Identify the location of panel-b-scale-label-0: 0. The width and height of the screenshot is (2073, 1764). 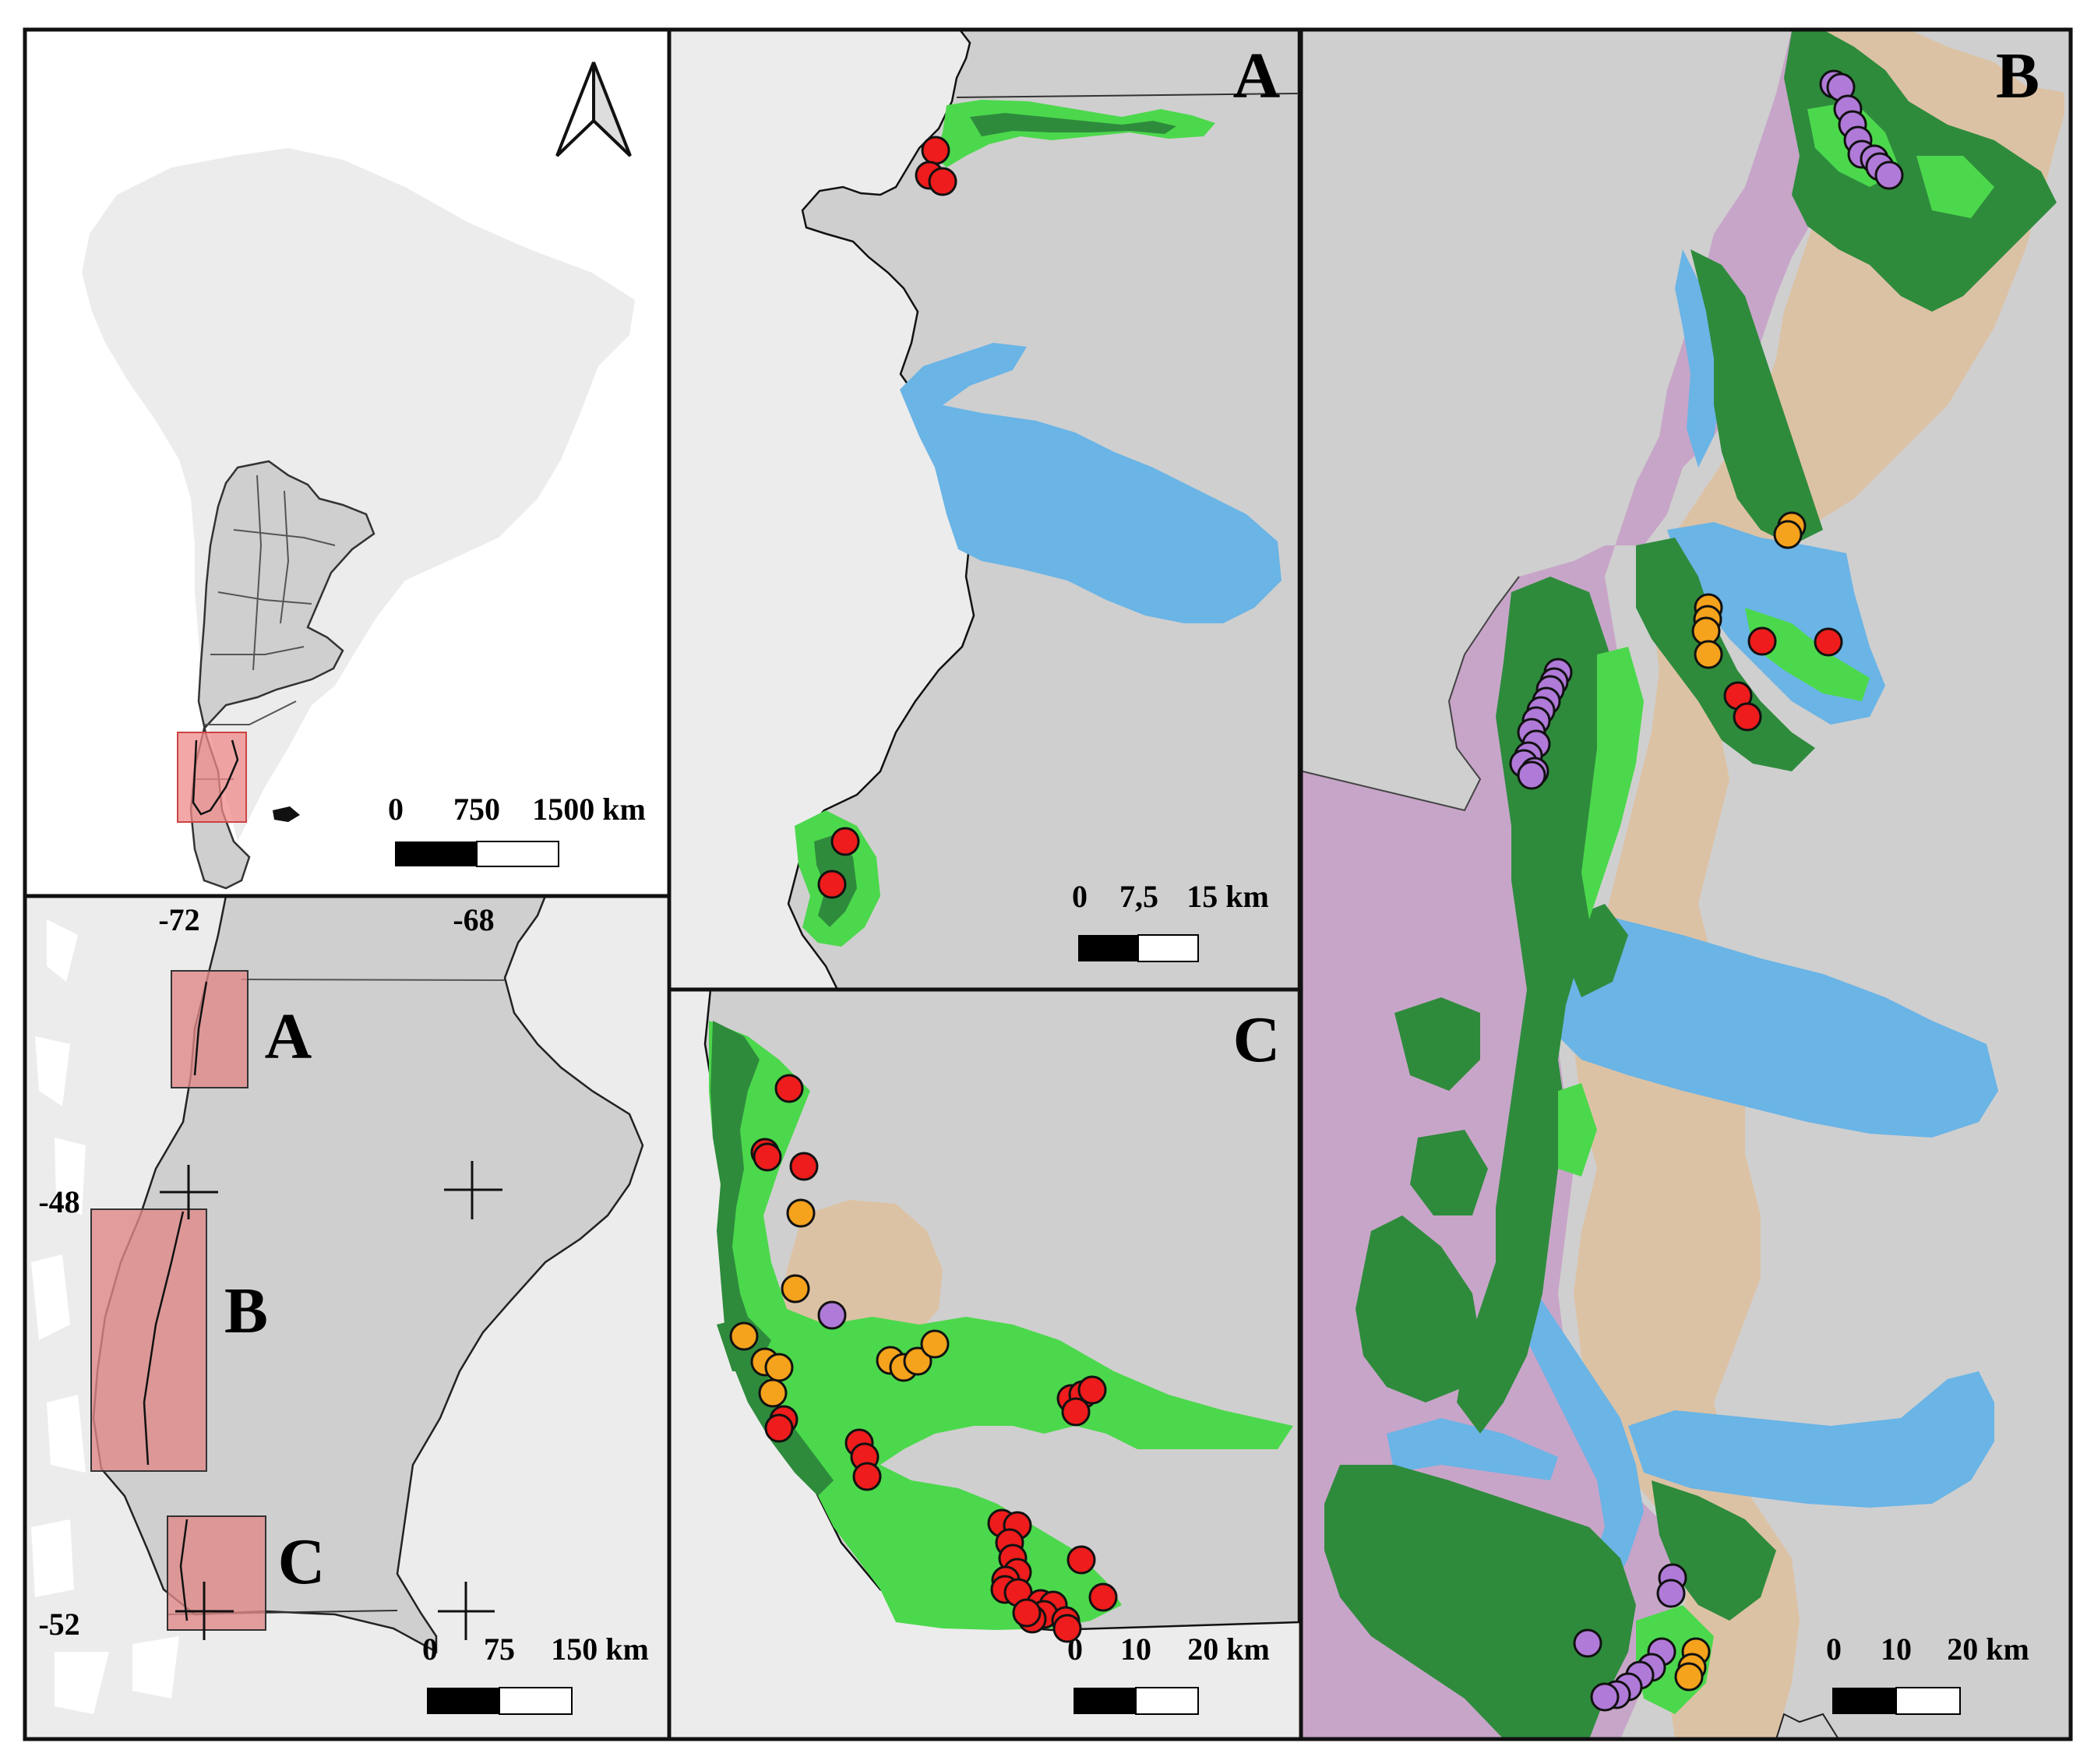
(1834, 1649).